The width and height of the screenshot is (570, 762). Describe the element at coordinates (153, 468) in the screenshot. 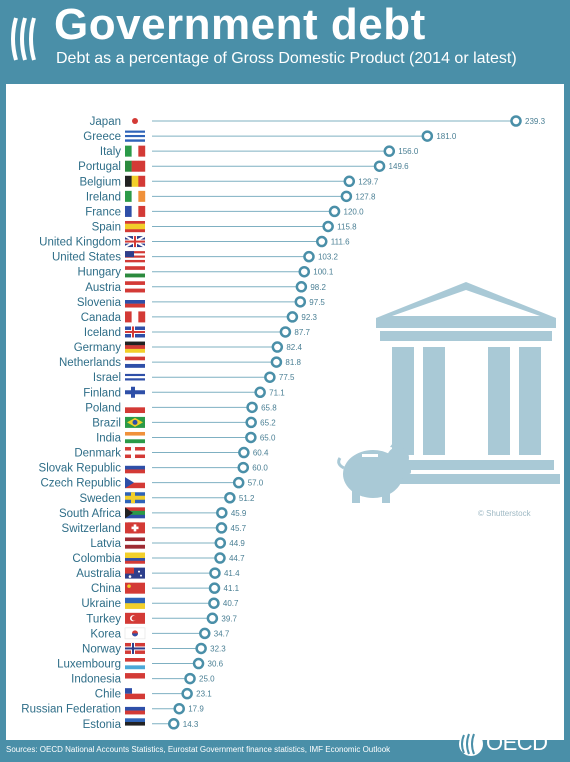

I see `data-row: Slovak Republic 60.0` at that location.